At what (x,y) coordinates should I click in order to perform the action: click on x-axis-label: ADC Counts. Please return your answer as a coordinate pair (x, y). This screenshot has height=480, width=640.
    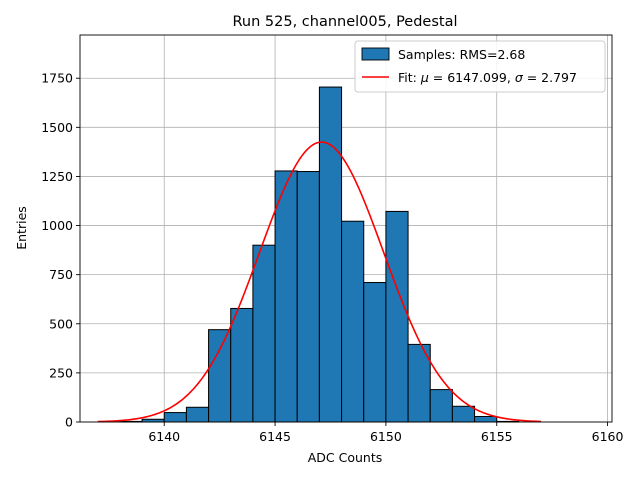
    Looking at the image, I should click on (345, 457).